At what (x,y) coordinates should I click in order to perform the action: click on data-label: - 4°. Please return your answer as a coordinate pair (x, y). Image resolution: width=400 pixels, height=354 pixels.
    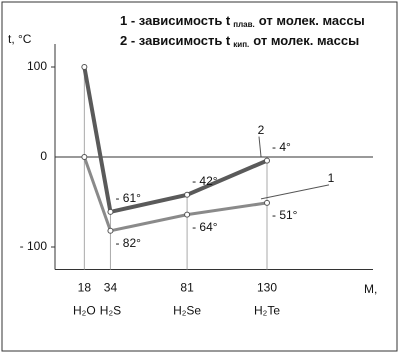
    Looking at the image, I should click on (281, 147).